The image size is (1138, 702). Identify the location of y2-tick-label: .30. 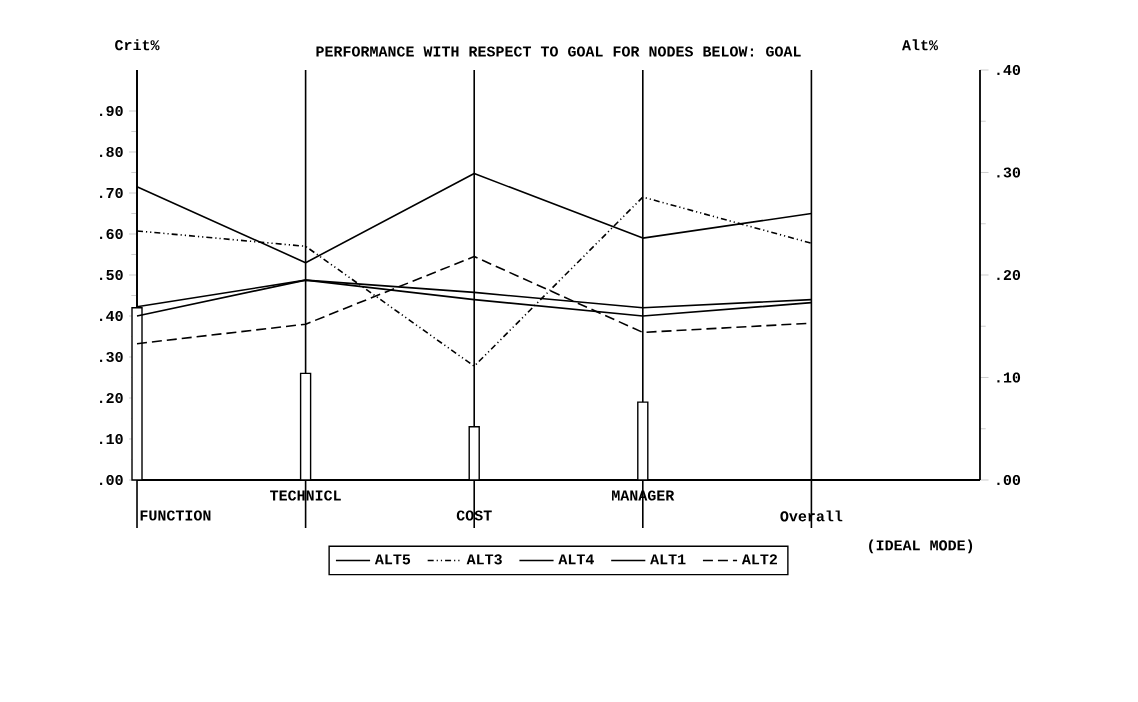
(1009, 172).